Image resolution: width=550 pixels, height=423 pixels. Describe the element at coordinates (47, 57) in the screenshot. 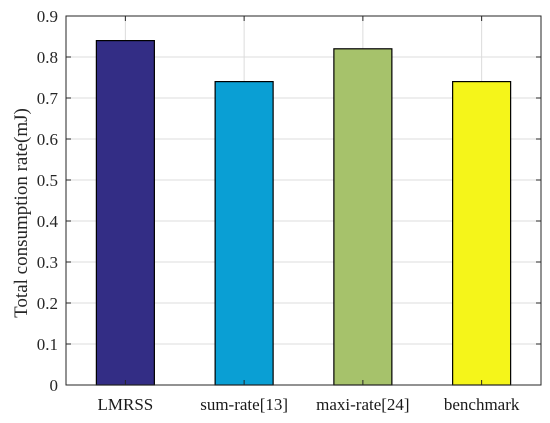

I see `y-tick-label: 0.8` at that location.